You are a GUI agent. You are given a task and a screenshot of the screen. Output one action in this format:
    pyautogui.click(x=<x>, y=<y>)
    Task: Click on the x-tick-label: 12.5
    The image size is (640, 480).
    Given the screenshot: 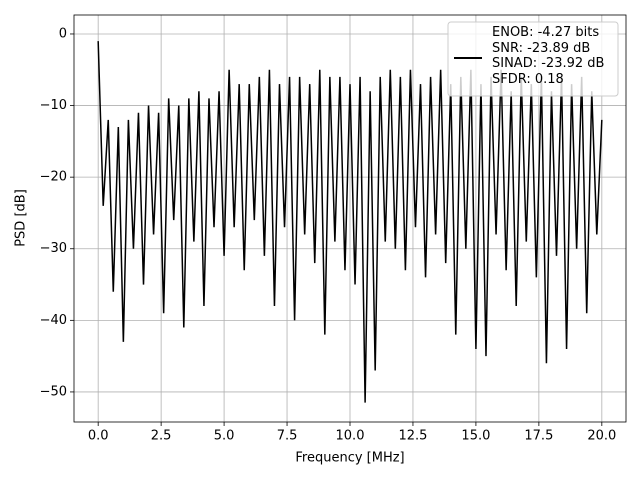 What is the action you would take?
    pyautogui.click(x=412, y=436)
    